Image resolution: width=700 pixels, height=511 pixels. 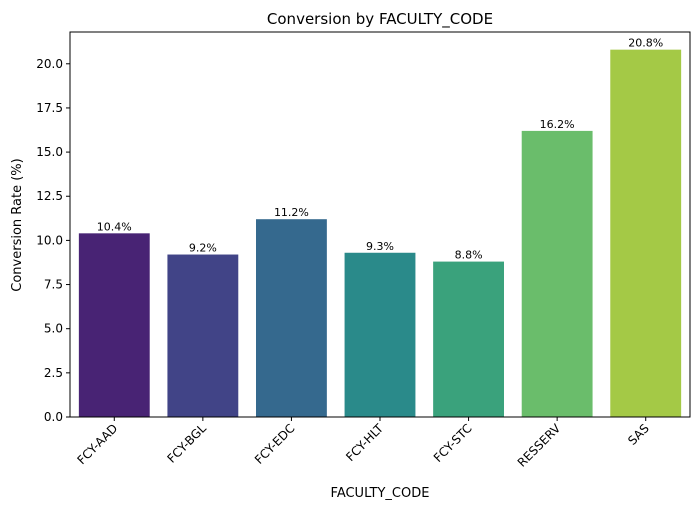 What do you see at coordinates (468, 339) in the screenshot?
I see `bar-fcy-stc` at bounding box center [468, 339].